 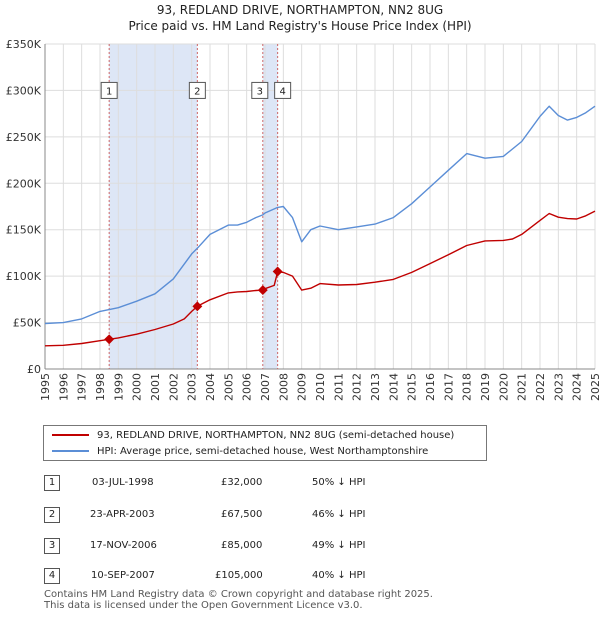 I want to click on transaction-date: 10-SEP-2007, so click(x=123, y=575).